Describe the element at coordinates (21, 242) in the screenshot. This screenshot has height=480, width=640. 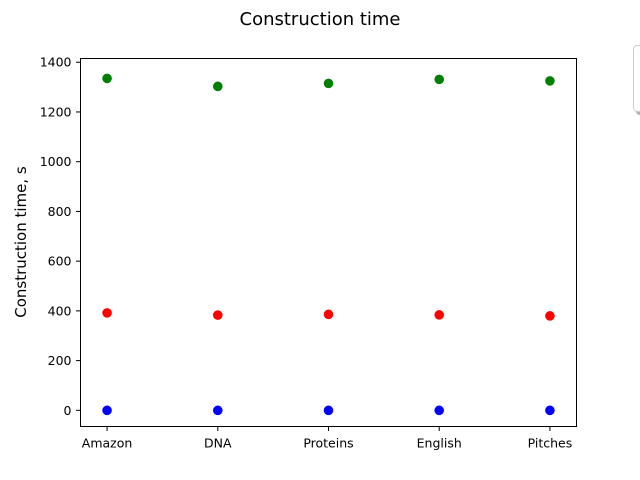
I see `y-axis-label: Construction time, s` at that location.